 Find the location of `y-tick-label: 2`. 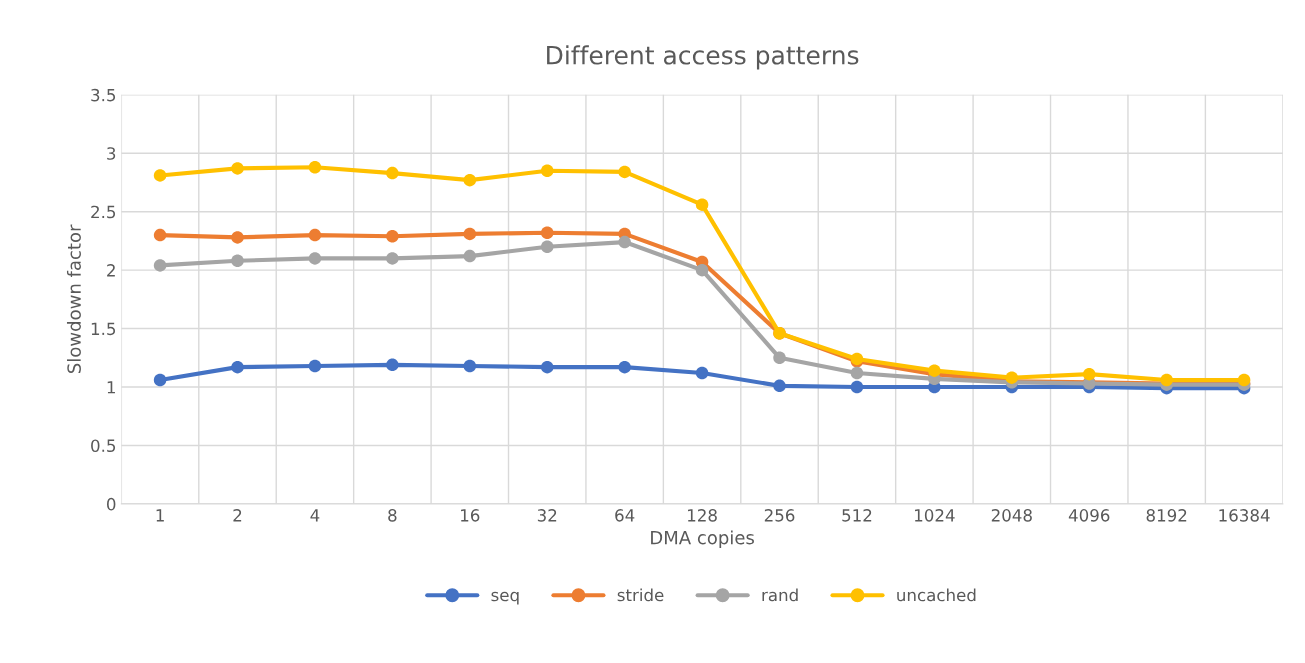

y-tick-label: 2 is located at coordinates (111, 270).